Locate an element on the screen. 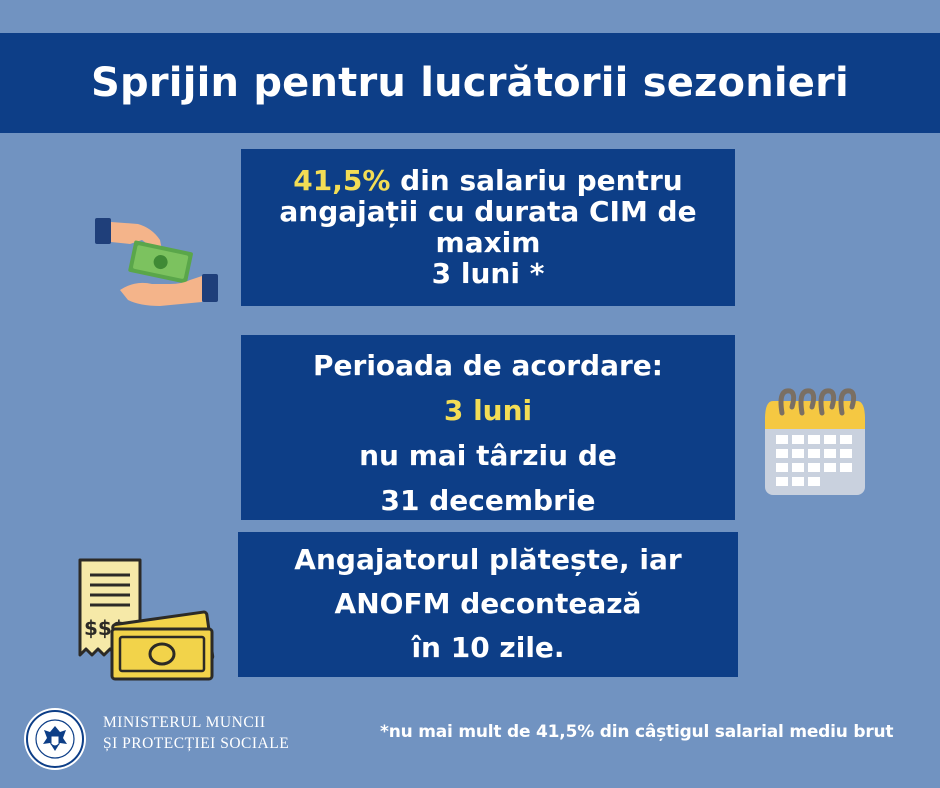 The image size is (940, 788). box3-line3: în 10 zile. is located at coordinates (488, 647).